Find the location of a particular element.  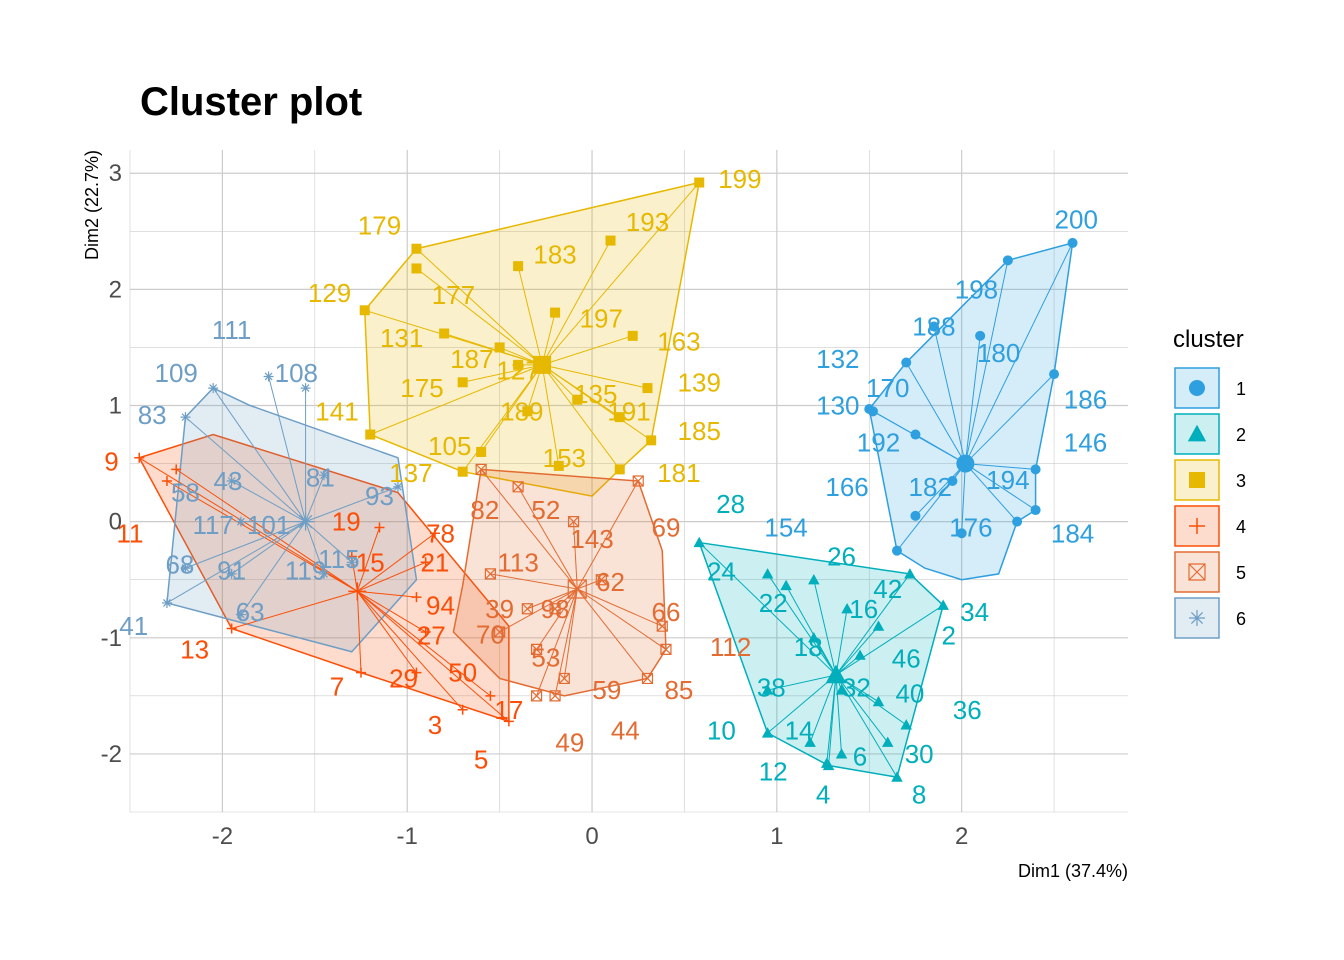

point-label: 180 is located at coordinates (998, 353).